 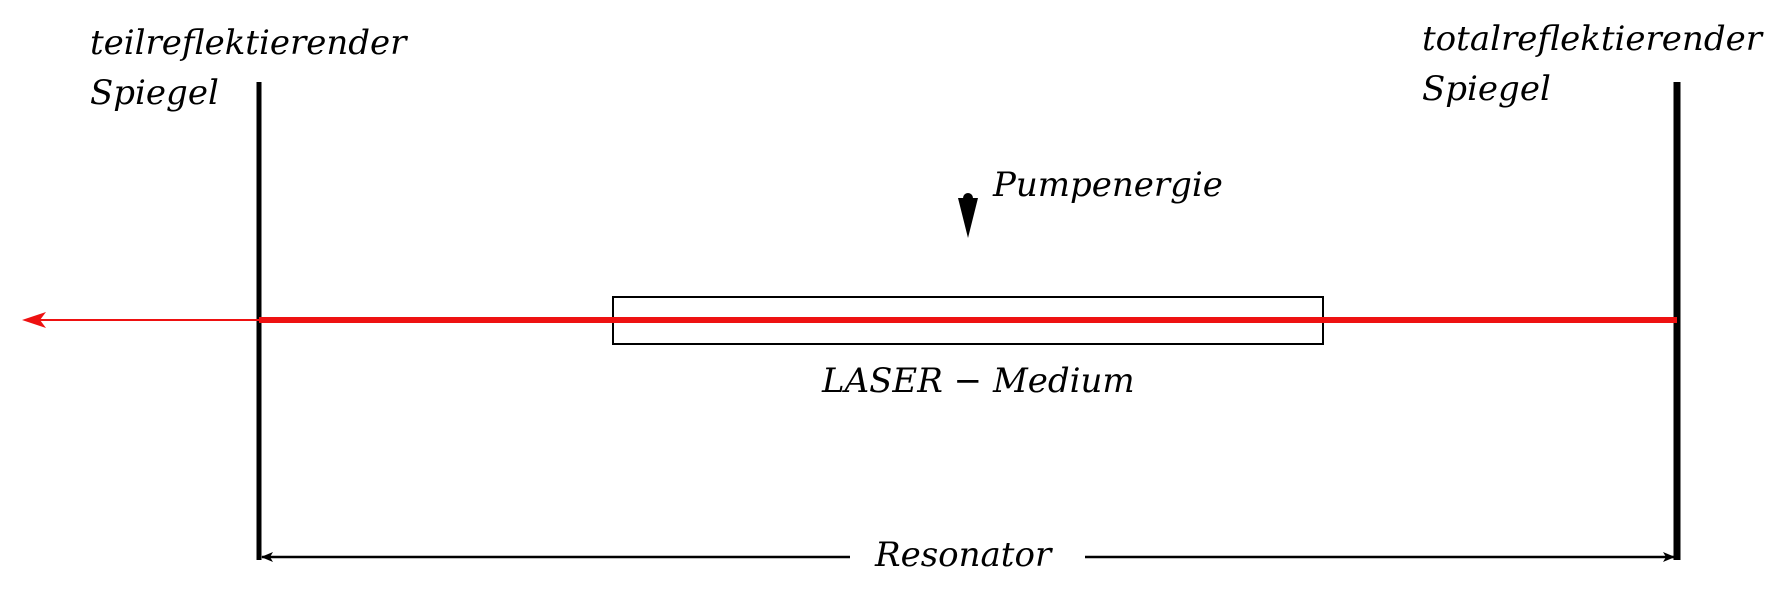 What do you see at coordinates (978, 381) in the screenshot?
I see `laser-medium-label: LASER − Medium` at bounding box center [978, 381].